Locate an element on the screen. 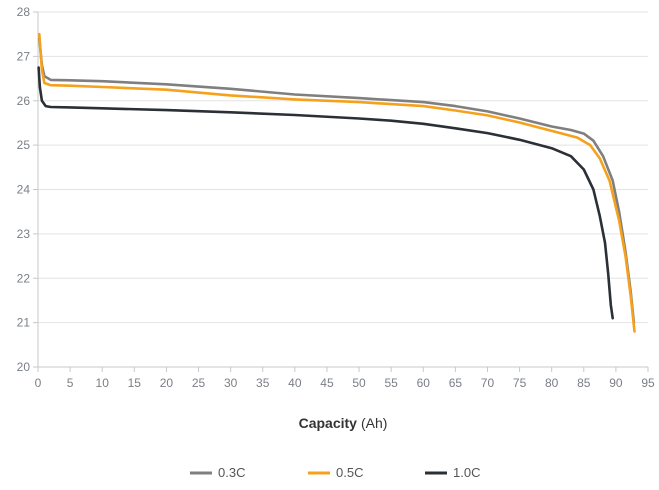 Image resolution: width=659 pixels, height=490 pixels. x-axis-label: Capacity (Ah) is located at coordinates (343, 423).